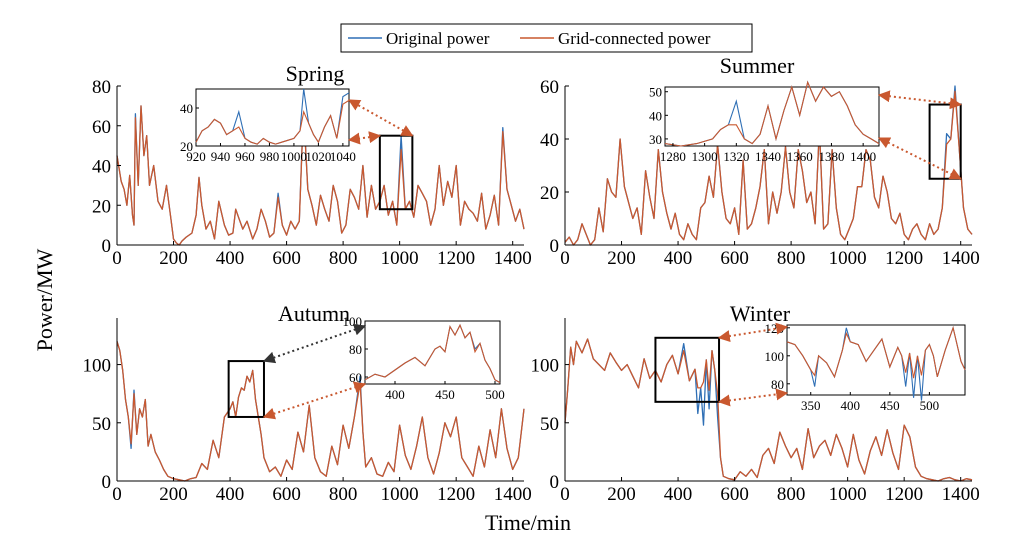 Image resolution: width=1034 pixels, height=546 pixels. Describe the element at coordinates (343, 258) in the screenshot. I see `x-tick-label-spring: 800` at that location.